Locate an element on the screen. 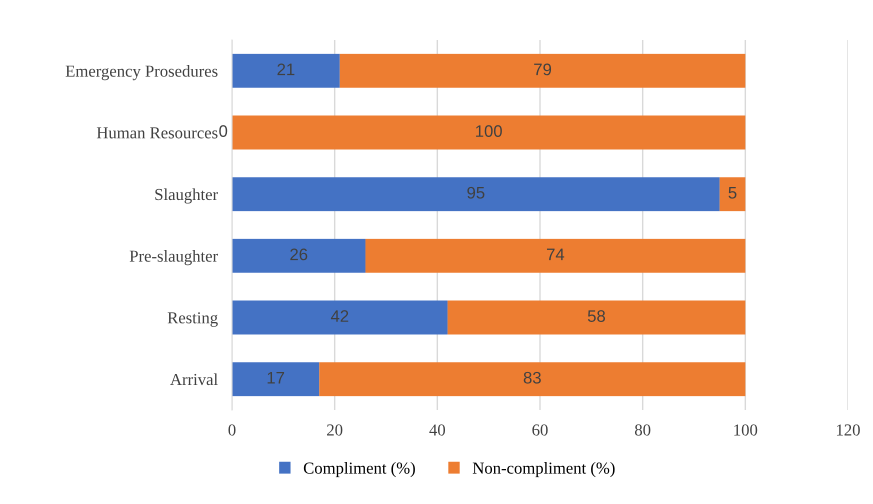 The width and height of the screenshot is (873, 504). y-tick-label: Arrival is located at coordinates (194, 379).